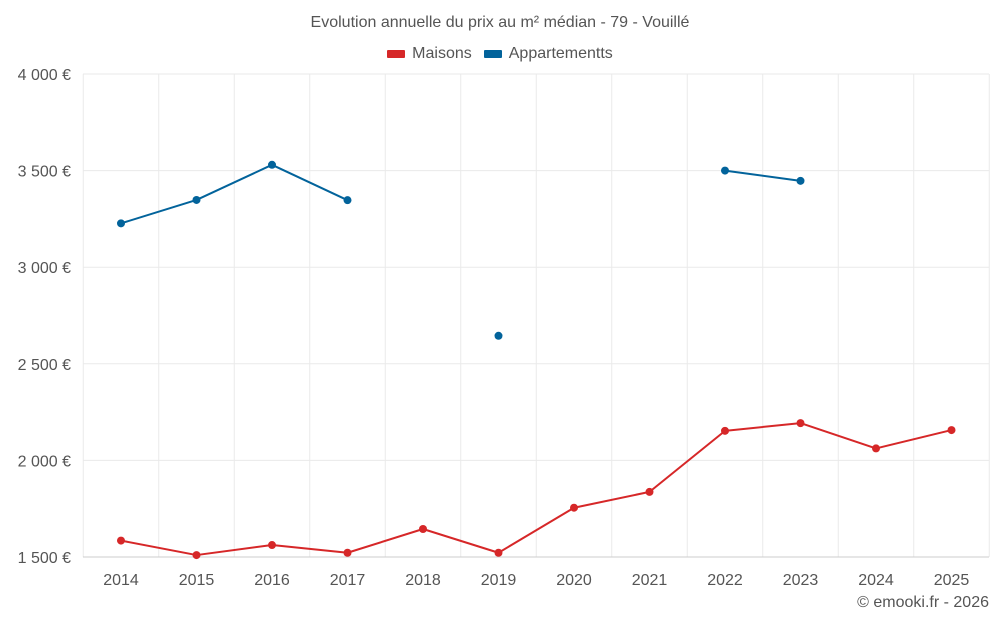 Image resolution: width=1000 pixels, height=625 pixels. I want to click on x-tick-label: 2020, so click(574, 580).